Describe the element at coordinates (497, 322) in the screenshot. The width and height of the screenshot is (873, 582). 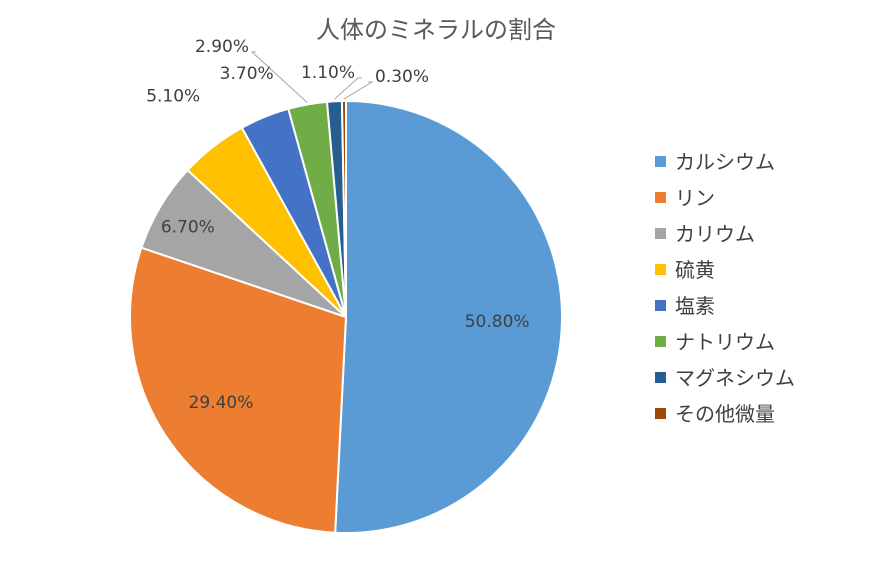
I see `data-label-1: 50.80%` at that location.